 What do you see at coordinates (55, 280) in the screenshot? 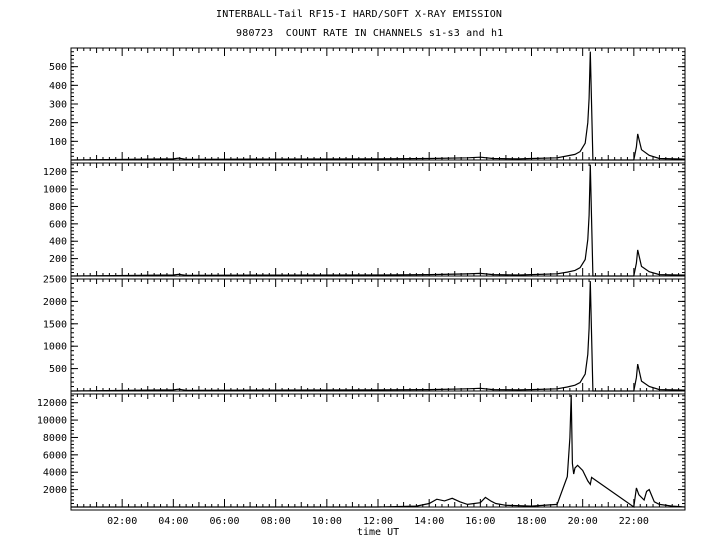
I see `y-tick-label: 2500` at bounding box center [55, 280].